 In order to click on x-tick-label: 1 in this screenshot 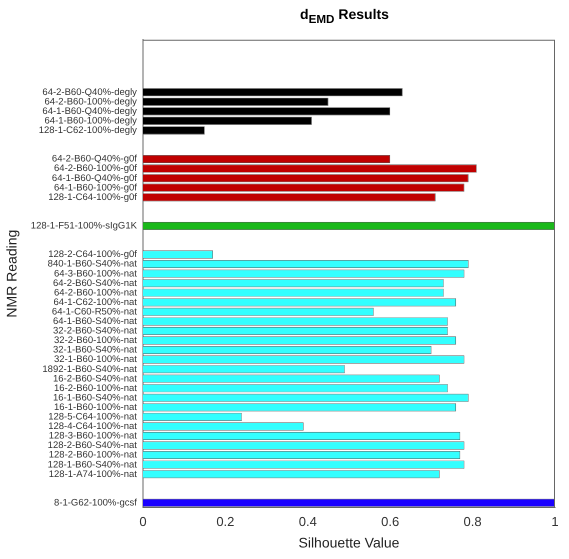, I will do `click(555, 521)`.